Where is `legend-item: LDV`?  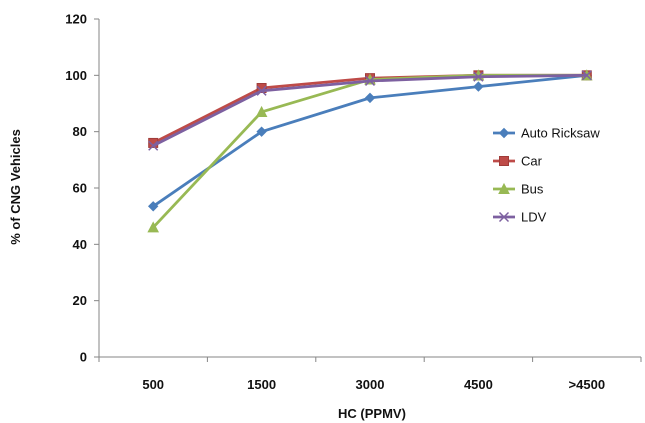 legend-item: LDV is located at coordinates (520, 217).